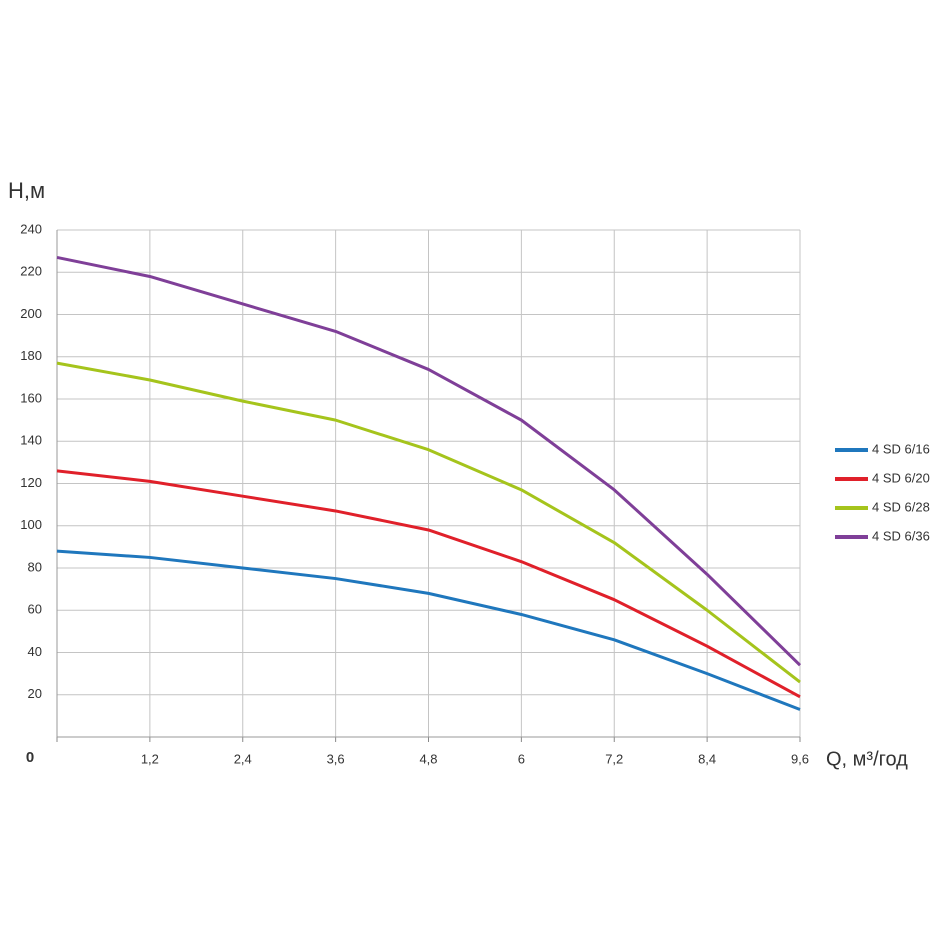  Describe the element at coordinates (31, 397) in the screenshot. I see `y-tick-label: 160` at that location.